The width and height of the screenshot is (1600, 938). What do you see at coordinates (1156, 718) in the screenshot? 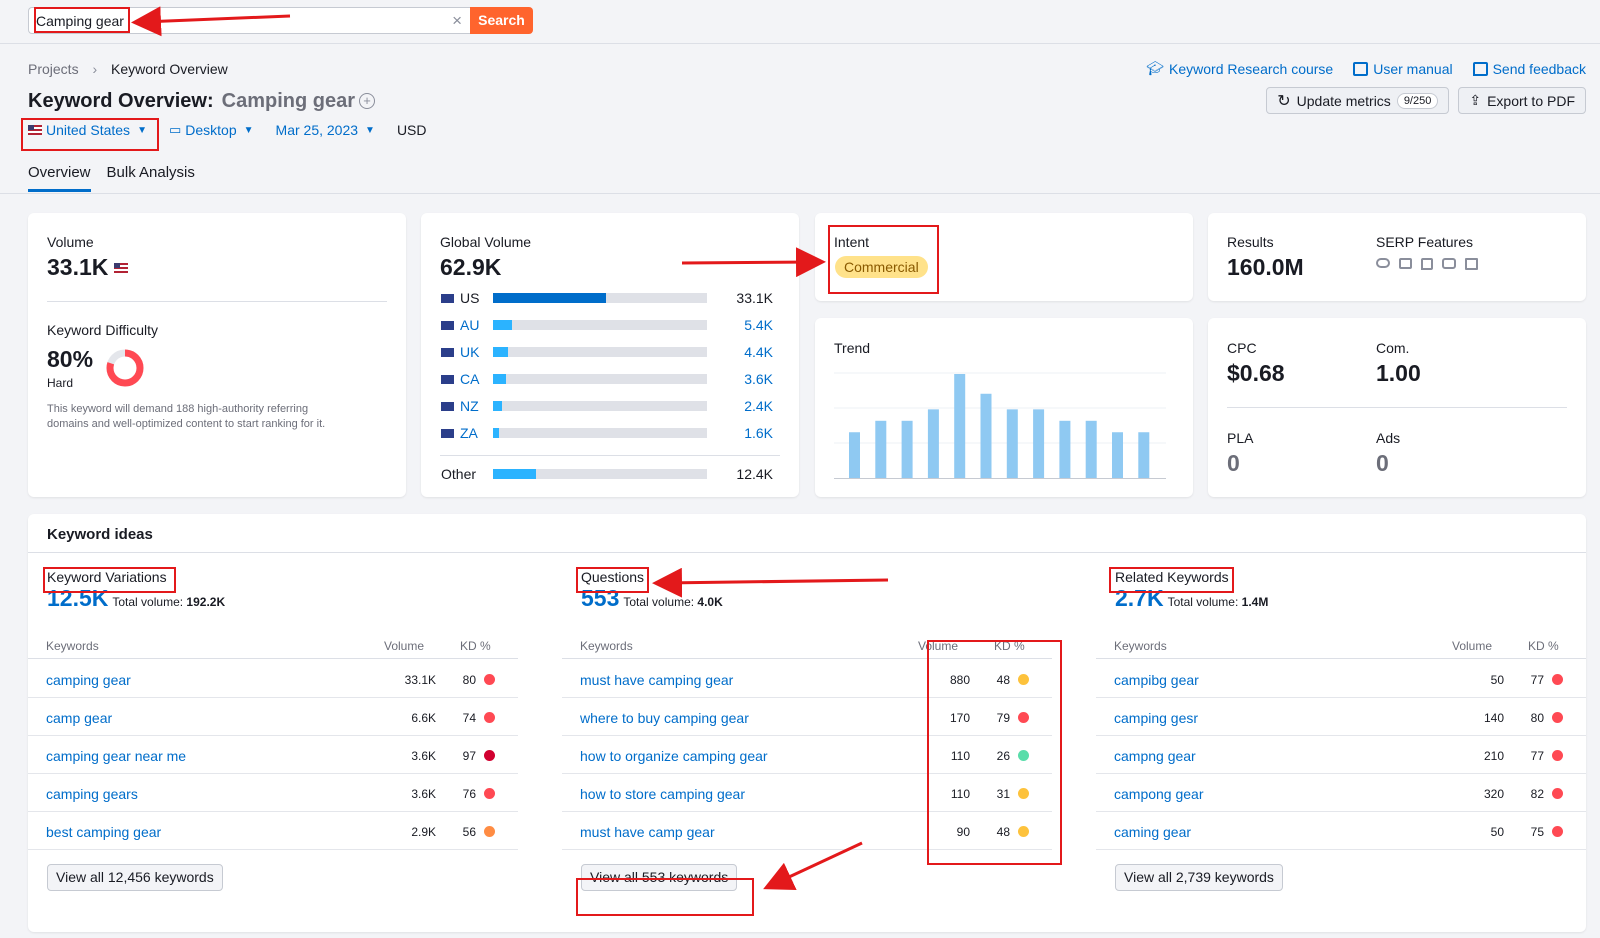
I see `keyword-link: camping gesr` at bounding box center [1156, 718].